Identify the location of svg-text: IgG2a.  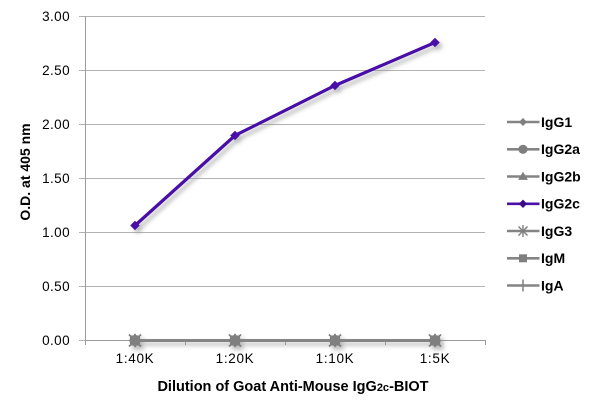
(560, 149).